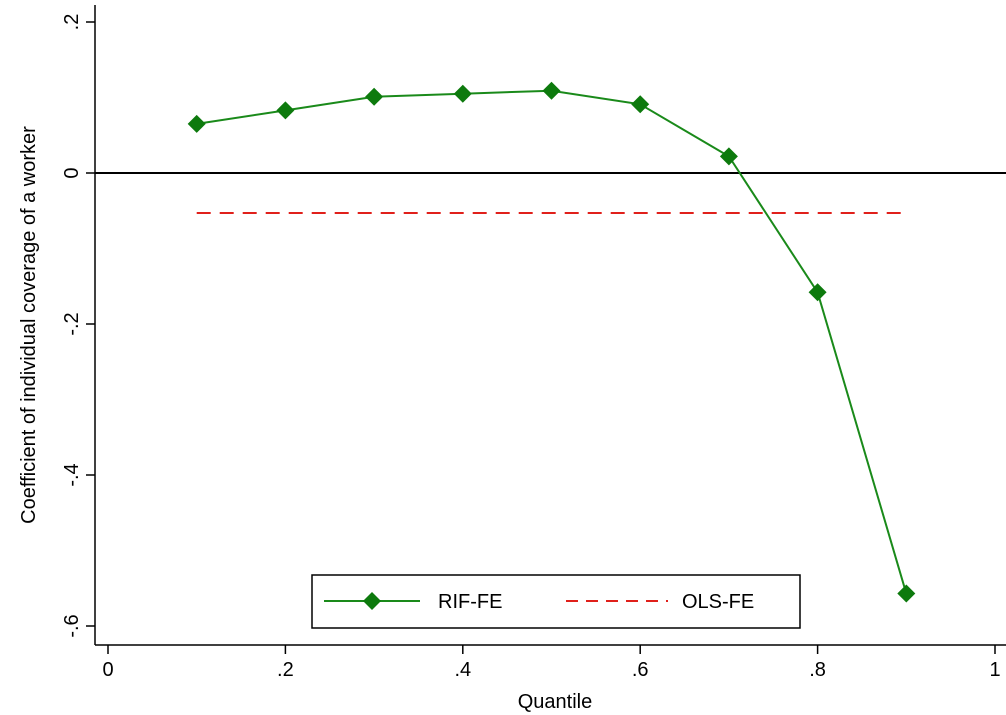 Image resolution: width=1006 pixels, height=715 pixels. I want to click on legend-ols-fe-label: OLS-FE, so click(718, 602).